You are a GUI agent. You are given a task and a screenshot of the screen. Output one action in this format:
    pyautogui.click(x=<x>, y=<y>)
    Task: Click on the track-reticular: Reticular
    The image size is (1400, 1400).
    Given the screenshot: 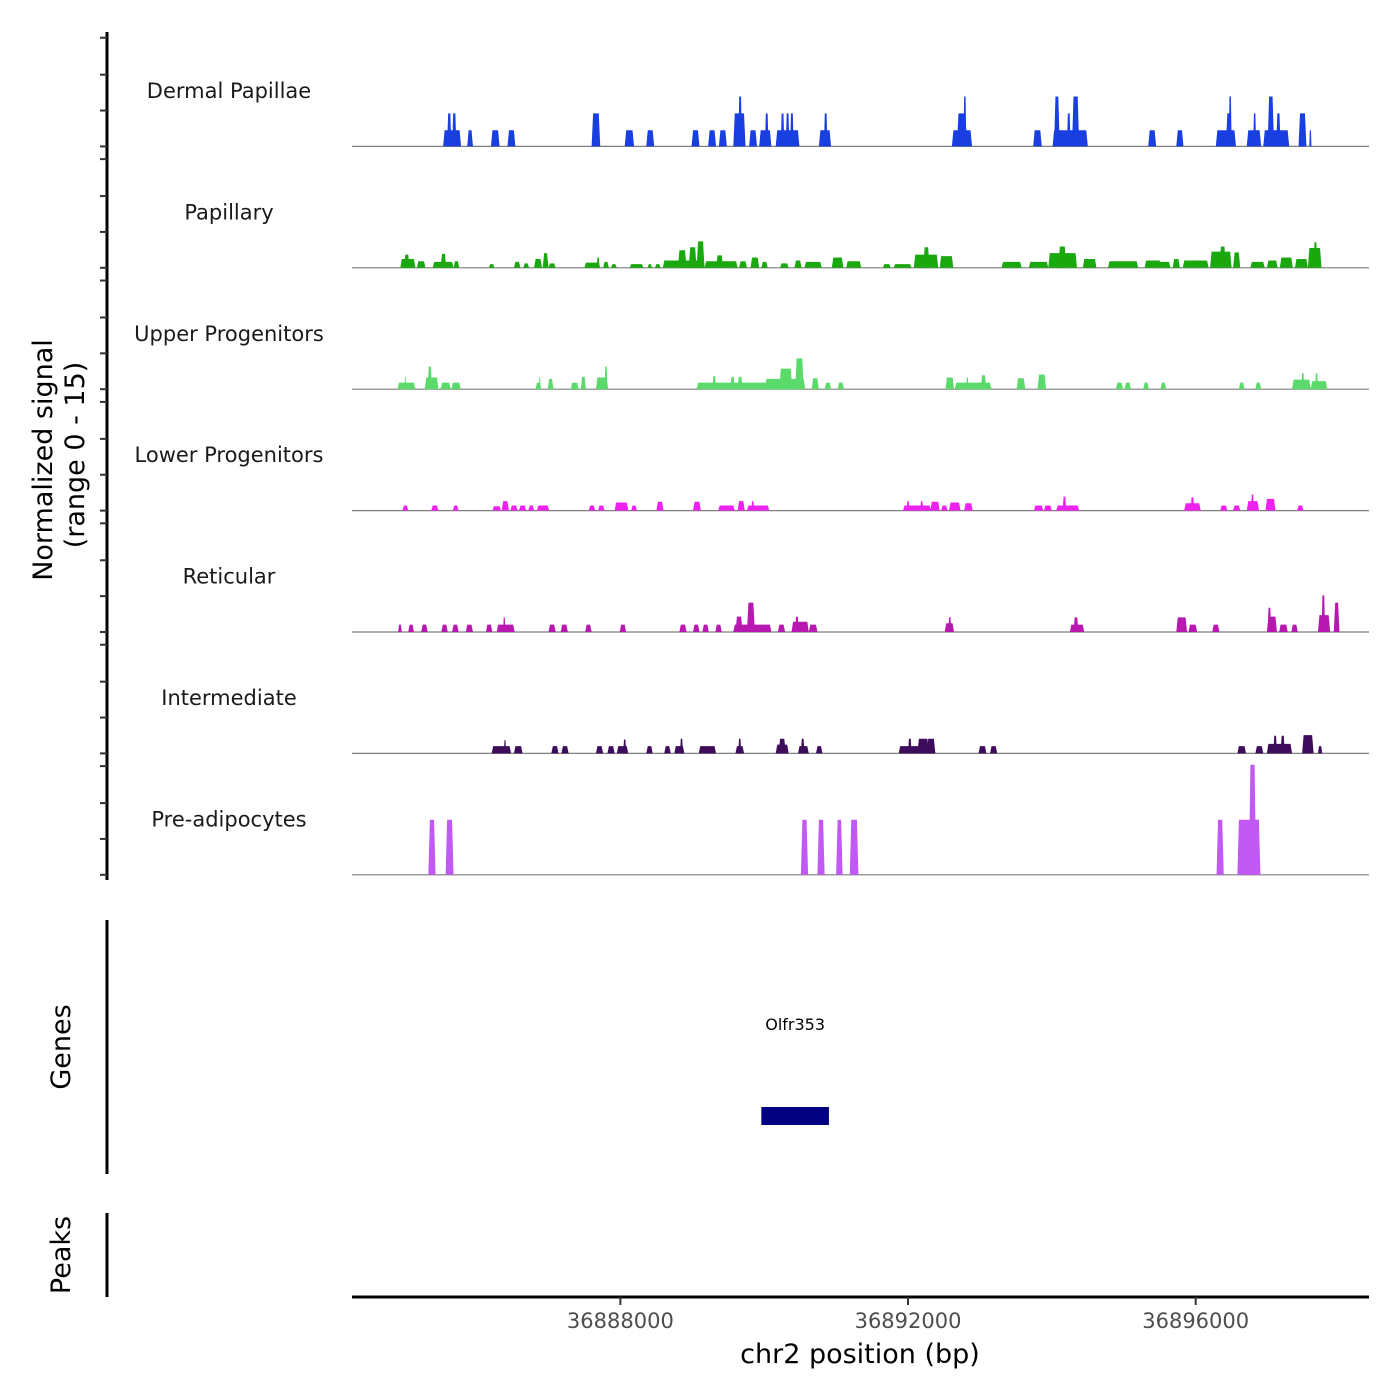 What is the action you would take?
    pyautogui.click(x=776, y=599)
    